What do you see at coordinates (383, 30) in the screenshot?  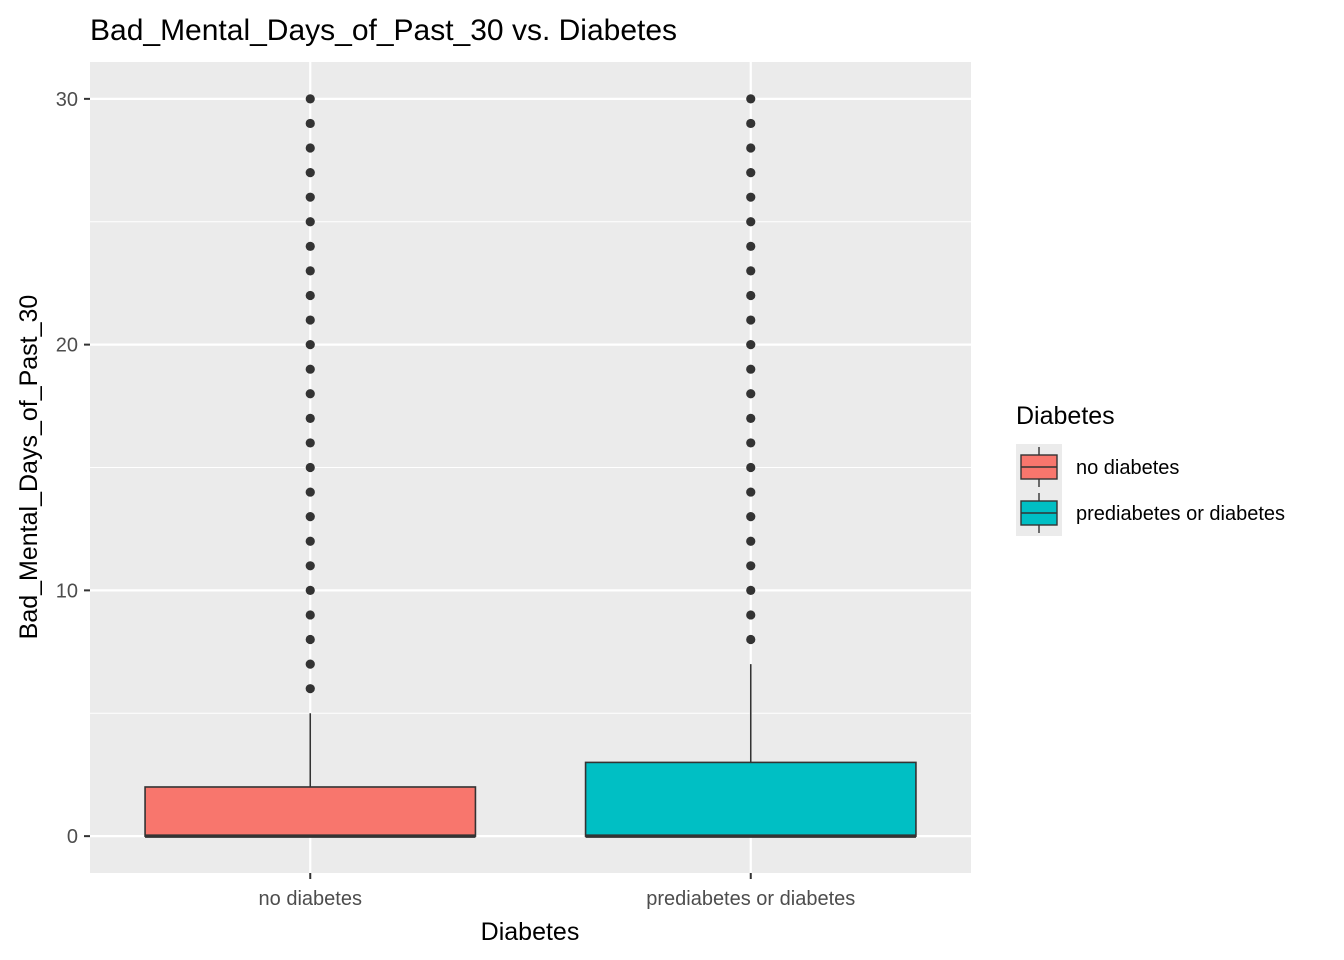 I see `chart-title: Bad_Mental_Days_of_Past_30 vs. Diabetes` at bounding box center [383, 30].